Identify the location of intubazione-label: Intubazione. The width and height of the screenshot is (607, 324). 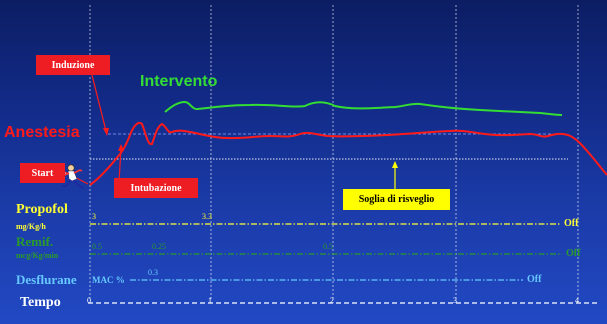
(156, 188).